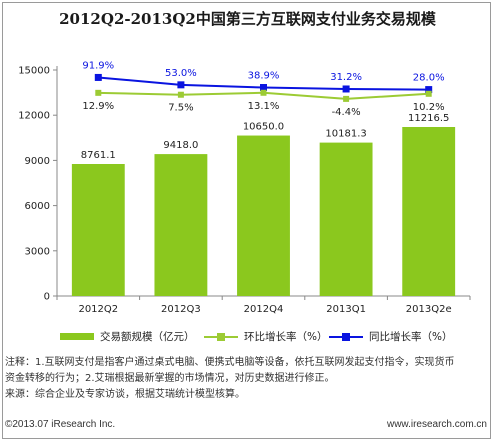 Image resolution: width=495 pixels, height=443 pixels. I want to click on yoy-value-label-0: 91.9%, so click(98, 65).